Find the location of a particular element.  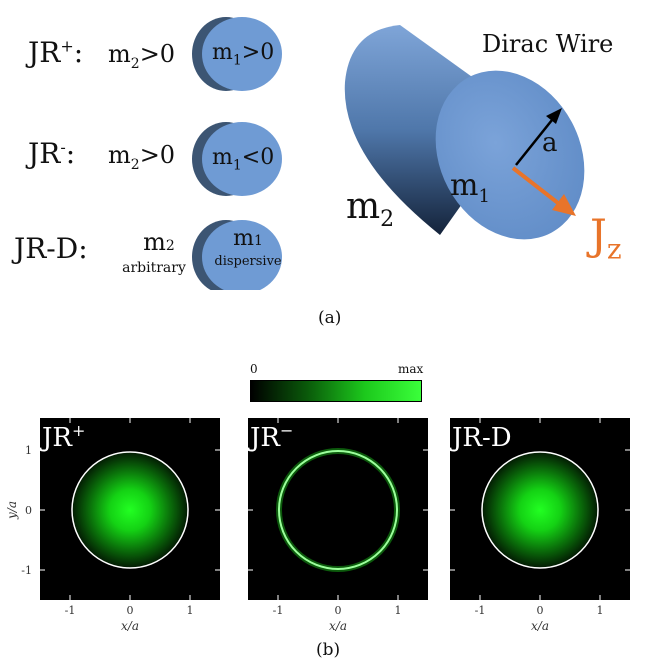

density-ring is located at coordinates (338, 510).